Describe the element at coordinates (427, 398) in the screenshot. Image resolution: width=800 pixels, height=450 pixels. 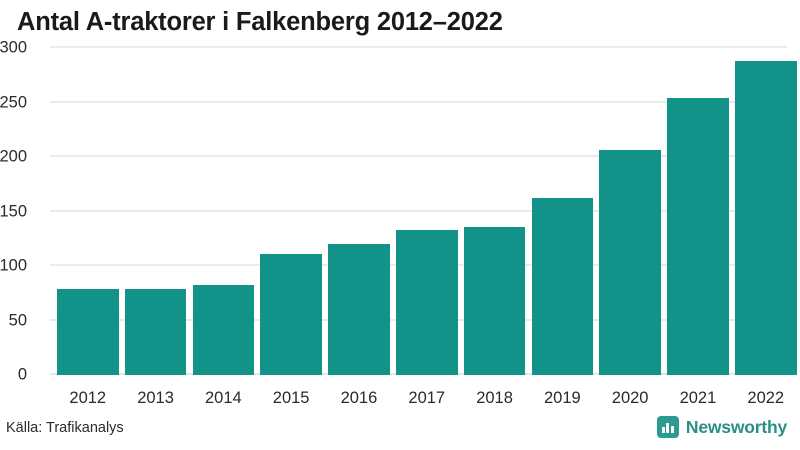
I see `x-axis-tick-label: 2017` at that location.